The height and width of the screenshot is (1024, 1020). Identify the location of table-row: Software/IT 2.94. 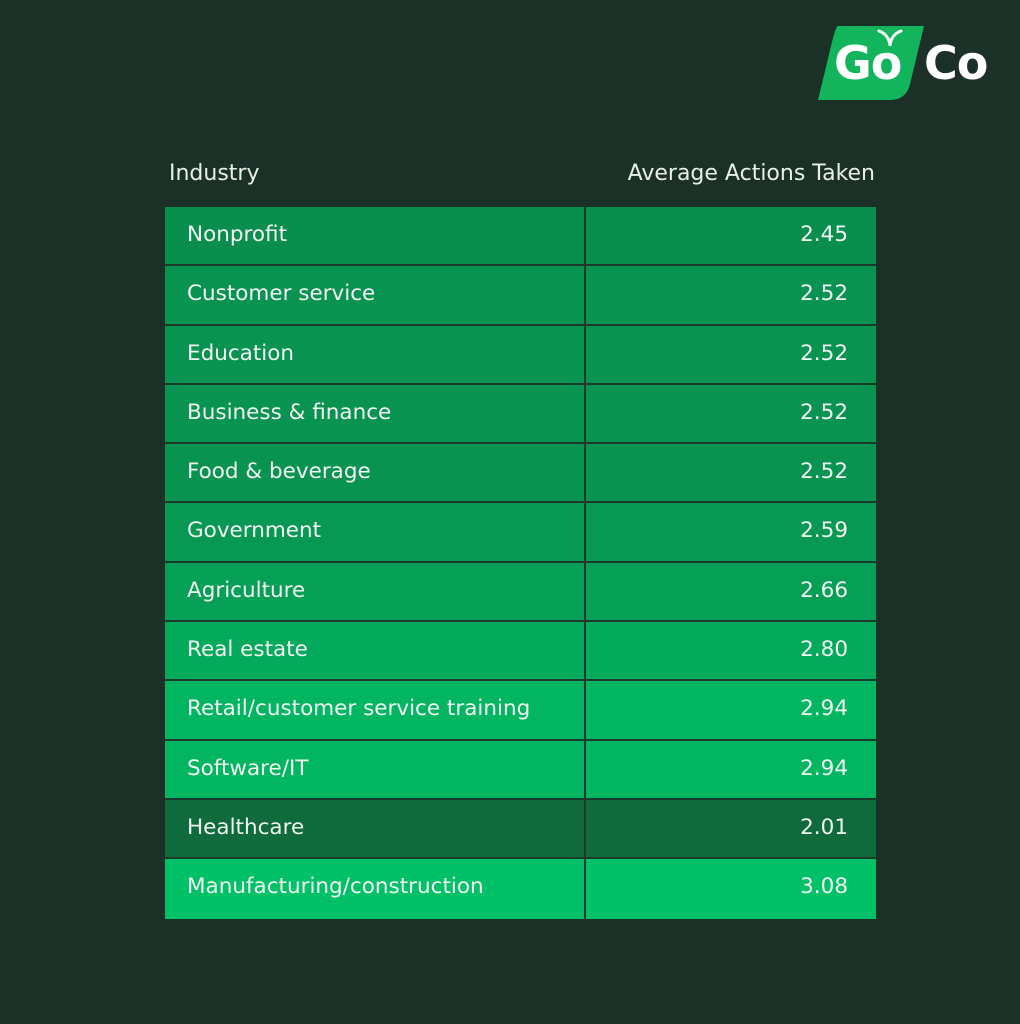
(520, 770).